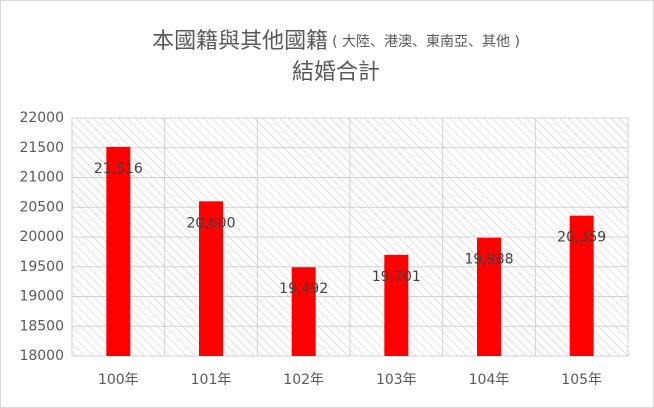 The width and height of the screenshot is (654, 408). I want to click on y-tick-label: 20000, so click(41, 237).